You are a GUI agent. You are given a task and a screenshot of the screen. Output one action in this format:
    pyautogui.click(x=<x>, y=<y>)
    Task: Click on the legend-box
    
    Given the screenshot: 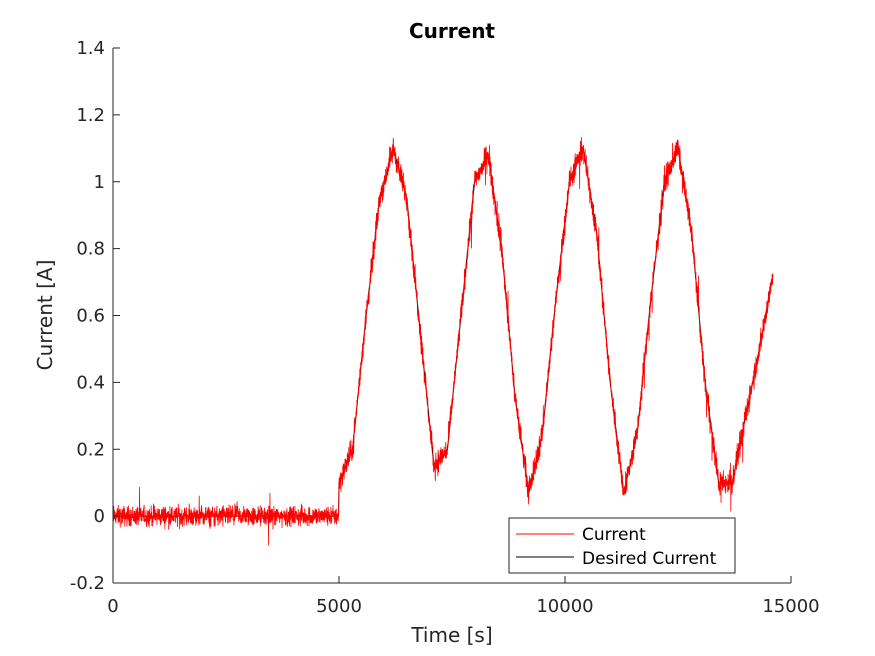 What is the action you would take?
    pyautogui.click(x=622, y=545)
    